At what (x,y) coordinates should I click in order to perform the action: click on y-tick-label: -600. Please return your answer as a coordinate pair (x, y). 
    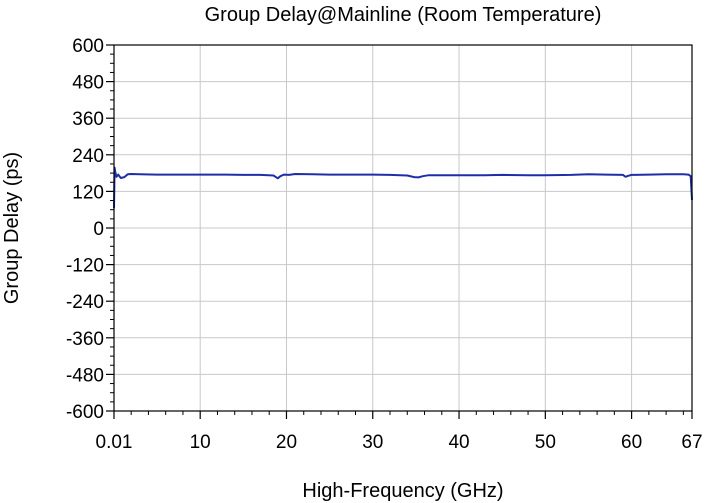
    Looking at the image, I should click on (85, 412).